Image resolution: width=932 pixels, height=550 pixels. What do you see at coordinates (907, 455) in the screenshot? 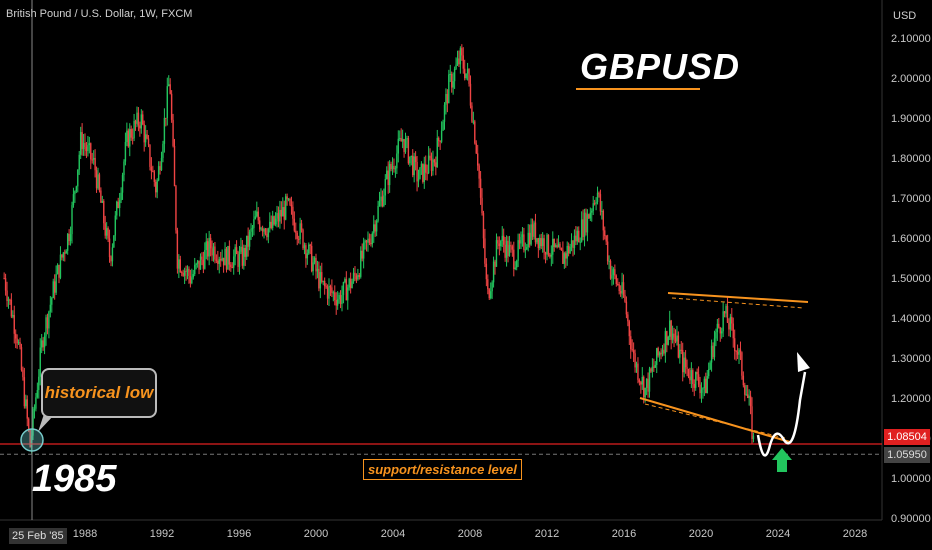
I see `level-price-tag: 1.05950` at bounding box center [907, 455].